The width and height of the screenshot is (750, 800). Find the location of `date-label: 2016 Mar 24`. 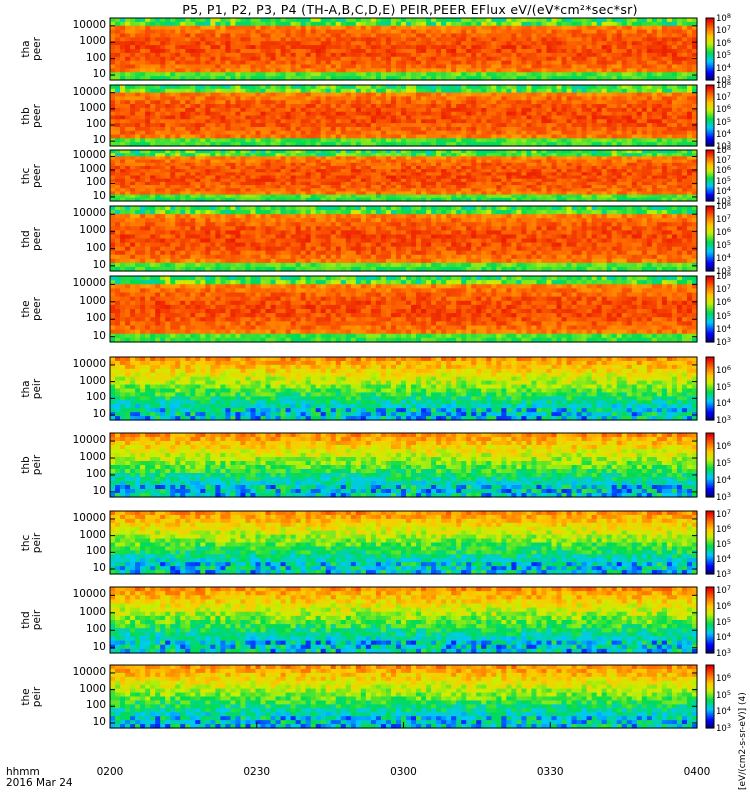

date-label: 2016 Mar 24 is located at coordinates (39, 783).